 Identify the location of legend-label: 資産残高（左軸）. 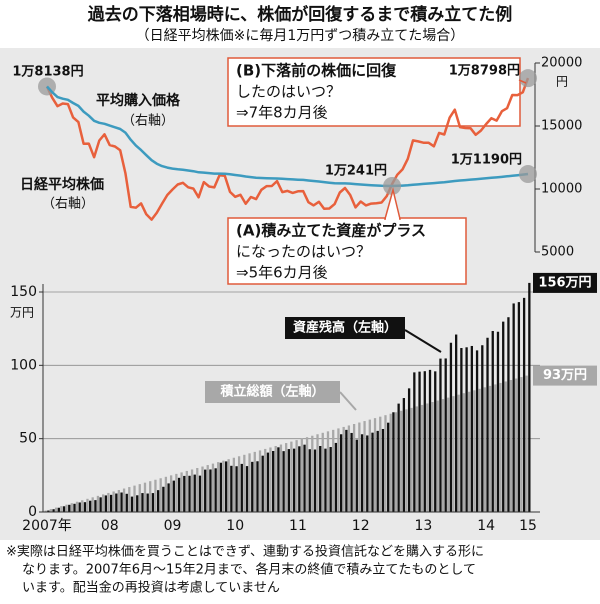
(345, 328).